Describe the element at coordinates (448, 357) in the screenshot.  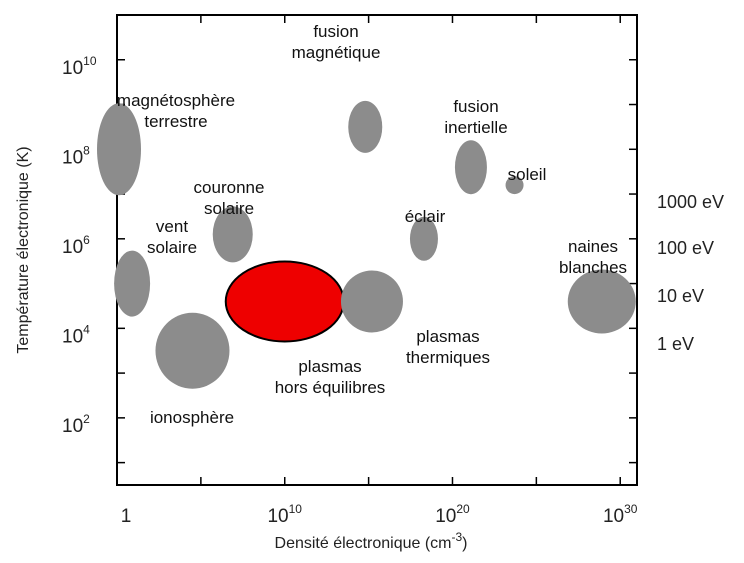
I see `region-label-line: thermiques` at that location.